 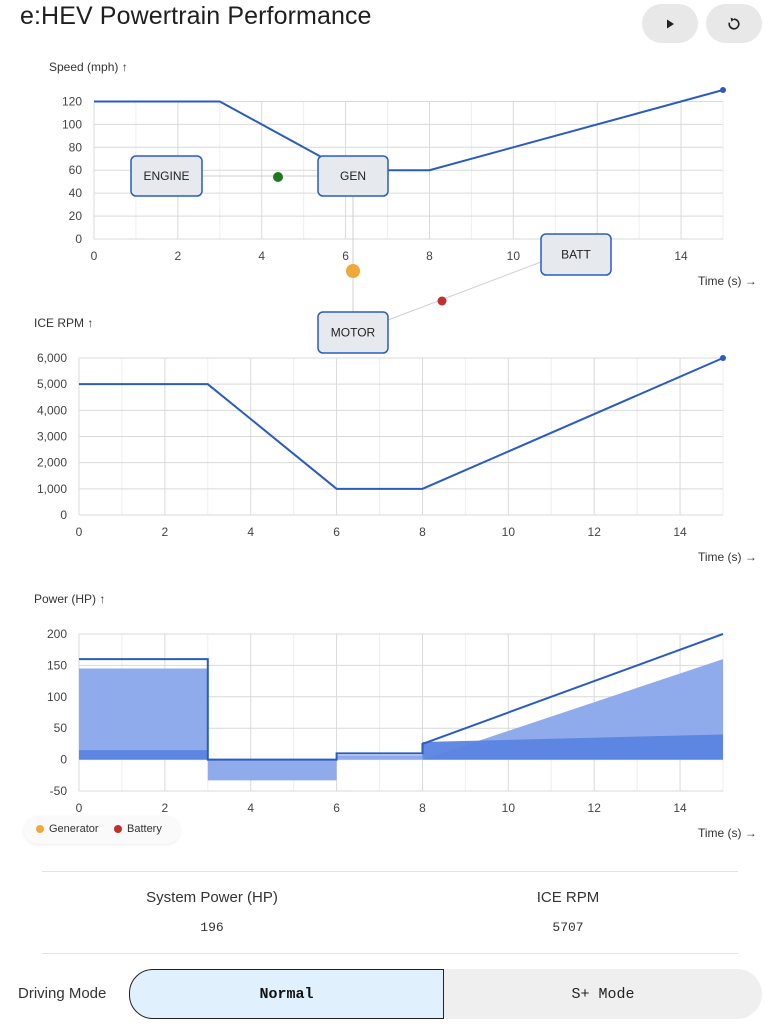 I want to click on ice-rpm-label: ICE RPM, so click(x=568, y=897).